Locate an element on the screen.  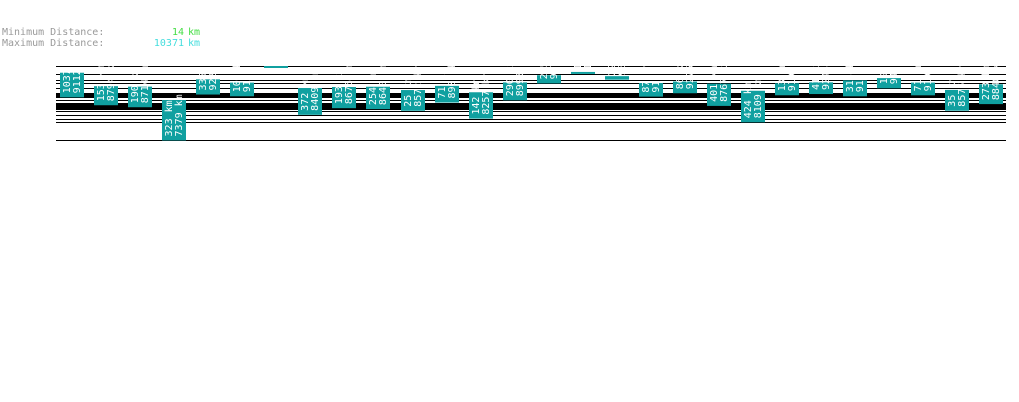
bar-bottom-label: 9244 km is located at coordinates (826, 69).